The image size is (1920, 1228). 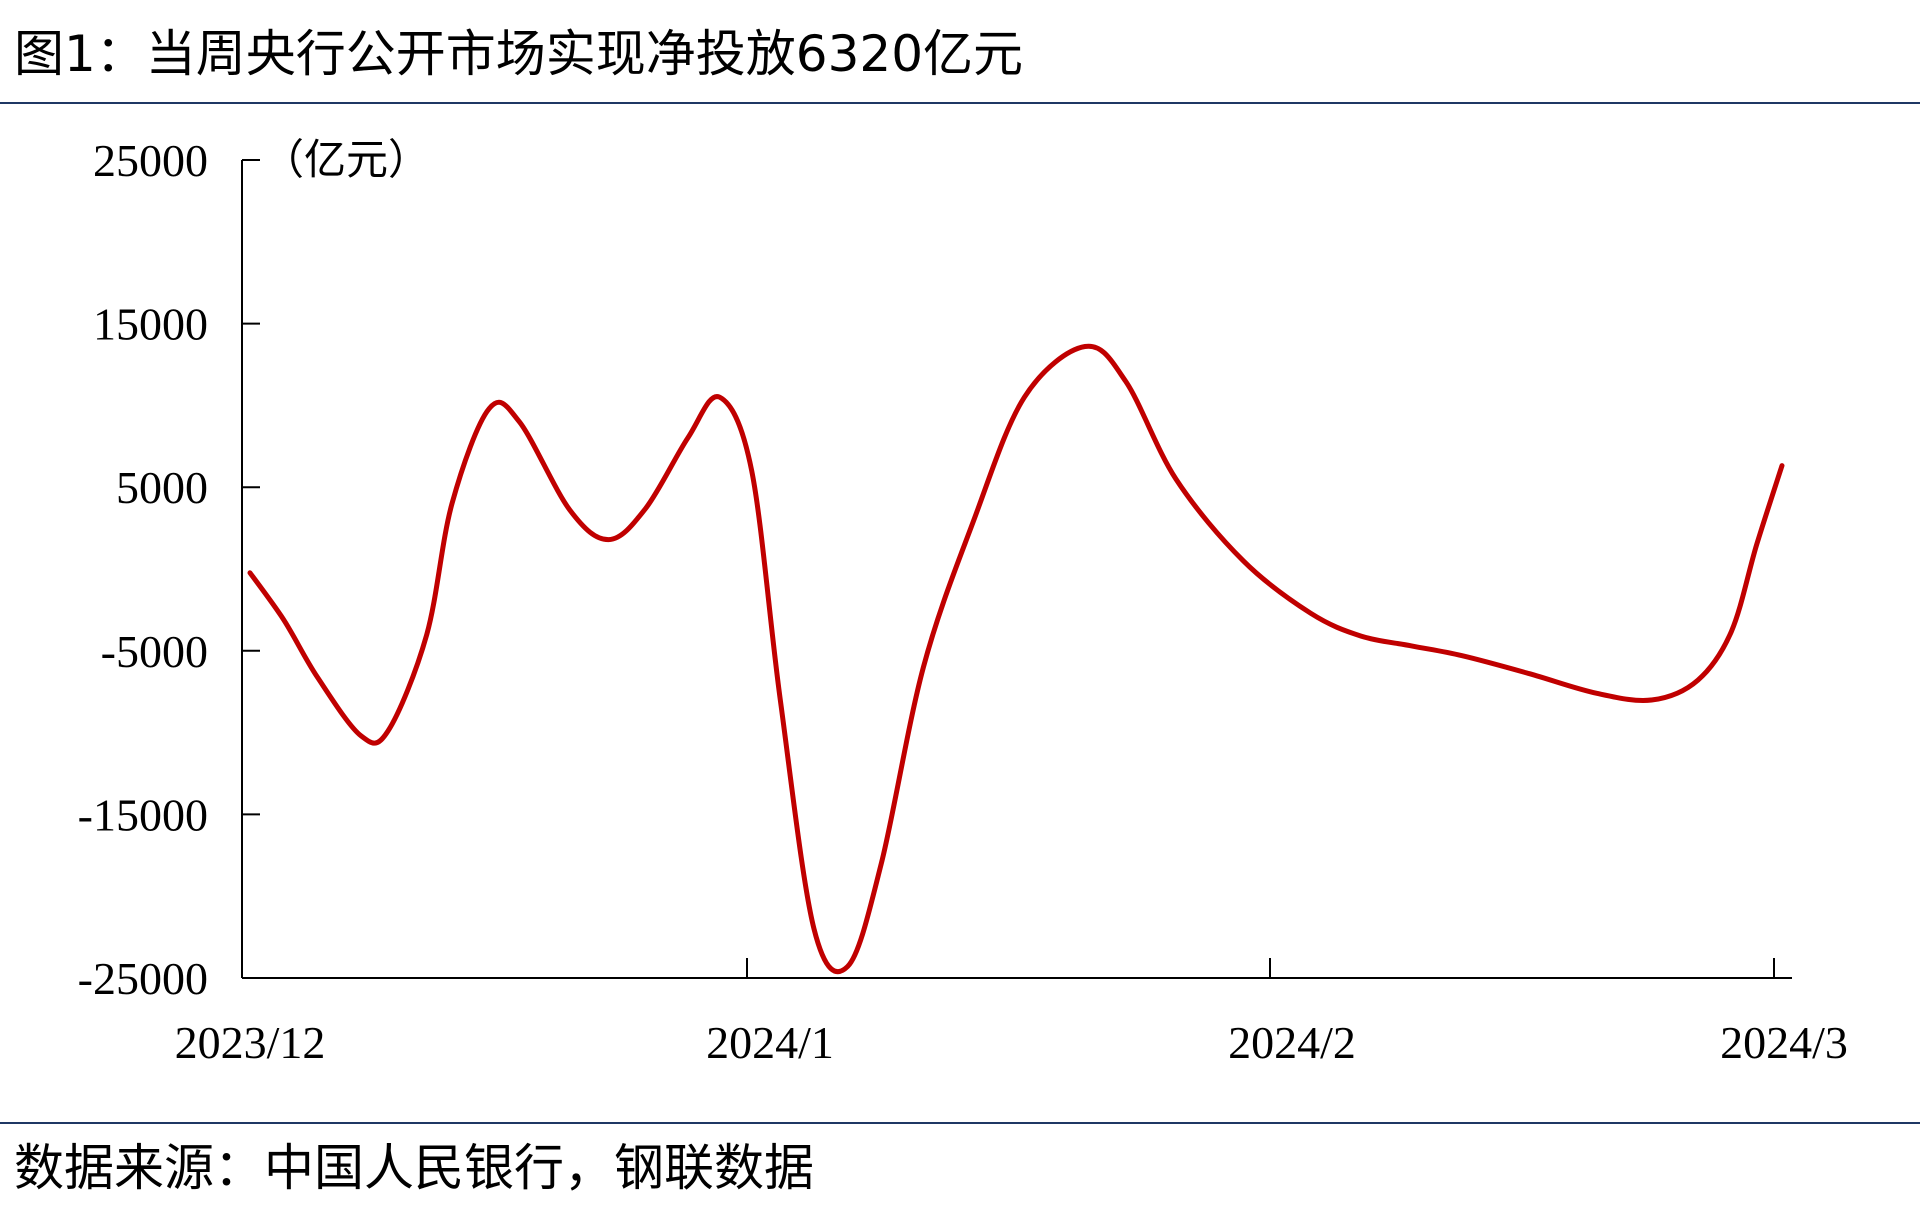 I want to click on data-source-note: 数据来源：中国人民银行，钢联数据, so click(x=414, y=1168).